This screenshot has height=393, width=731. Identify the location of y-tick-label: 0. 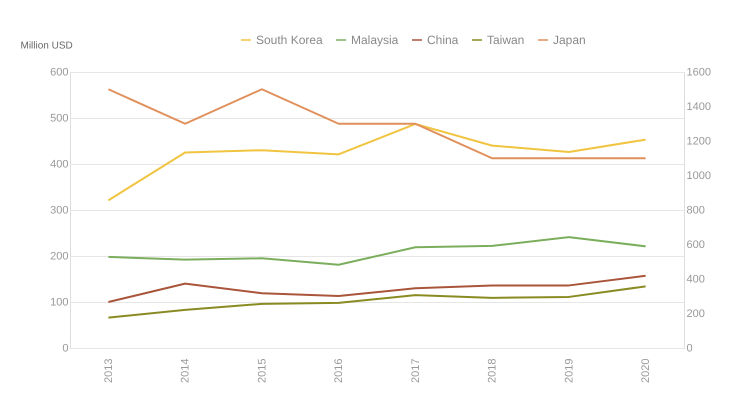
(65, 348).